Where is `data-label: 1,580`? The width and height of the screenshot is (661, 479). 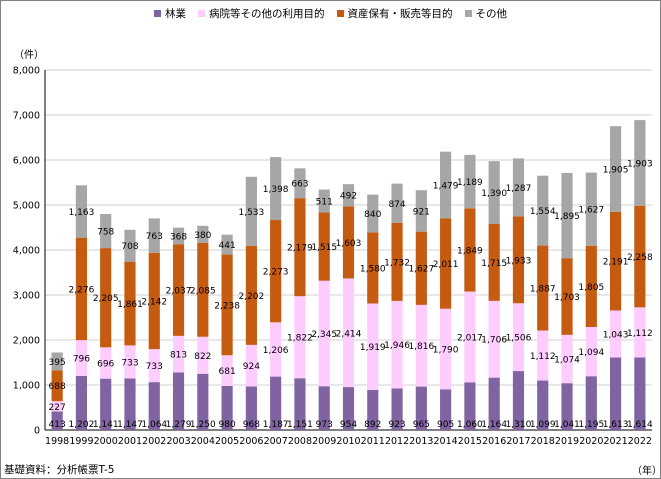 data-label: 1,580 is located at coordinates (373, 269).